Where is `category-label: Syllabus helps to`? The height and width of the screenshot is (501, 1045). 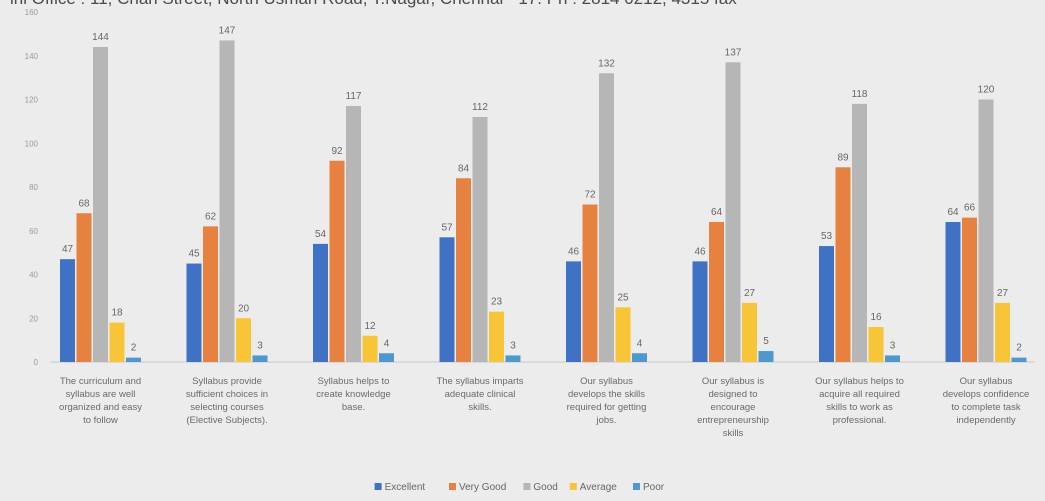
category-label: Syllabus helps to is located at coordinates (354, 381).